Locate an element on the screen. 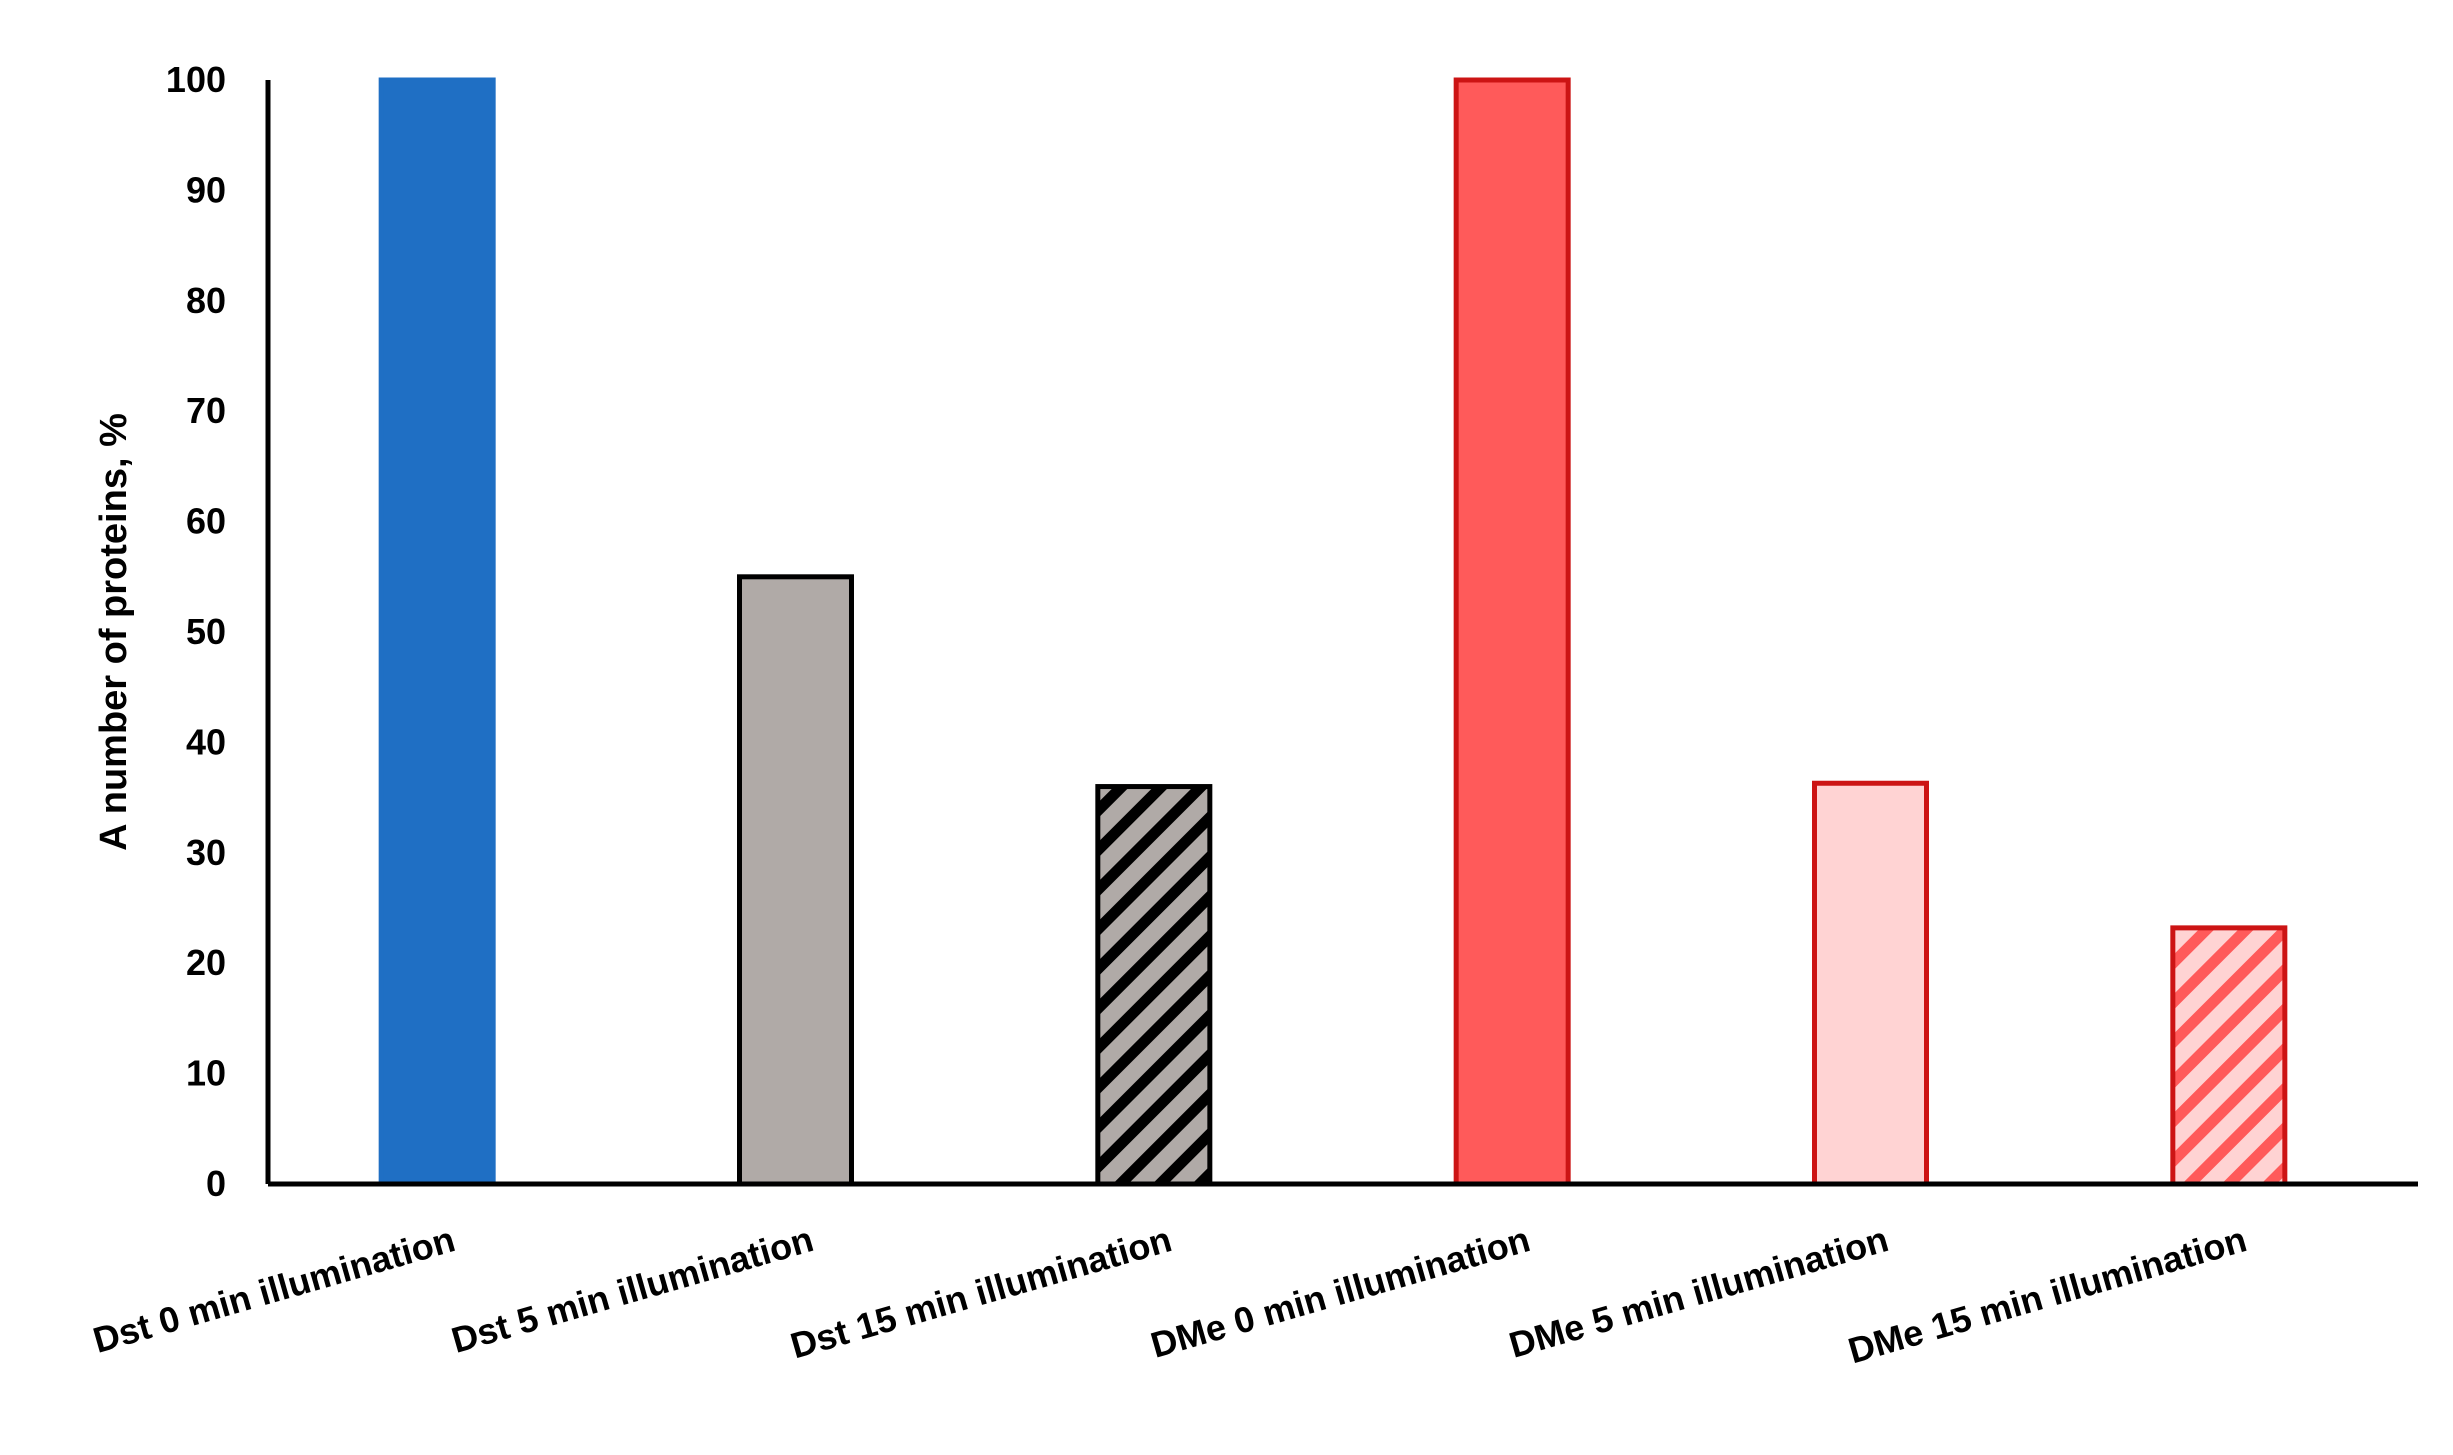 The width and height of the screenshot is (2453, 1455). y-tick-label: 40 is located at coordinates (206, 741).